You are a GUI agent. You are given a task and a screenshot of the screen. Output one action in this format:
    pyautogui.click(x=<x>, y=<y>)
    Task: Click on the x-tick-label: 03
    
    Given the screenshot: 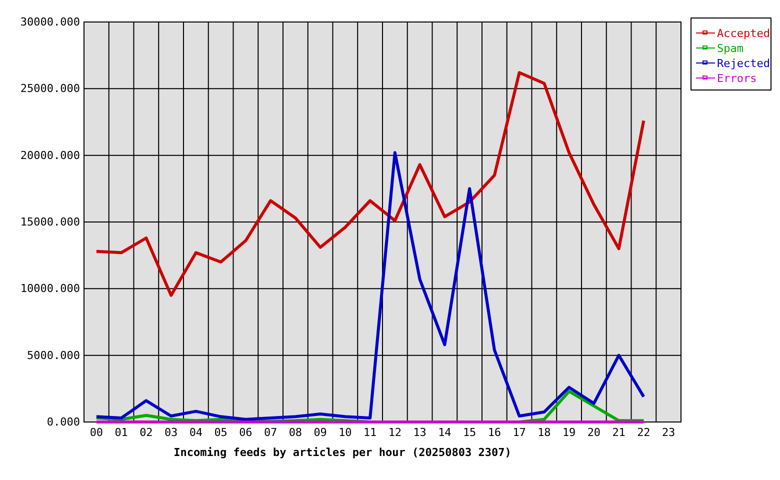 What is the action you would take?
    pyautogui.click(x=171, y=432)
    